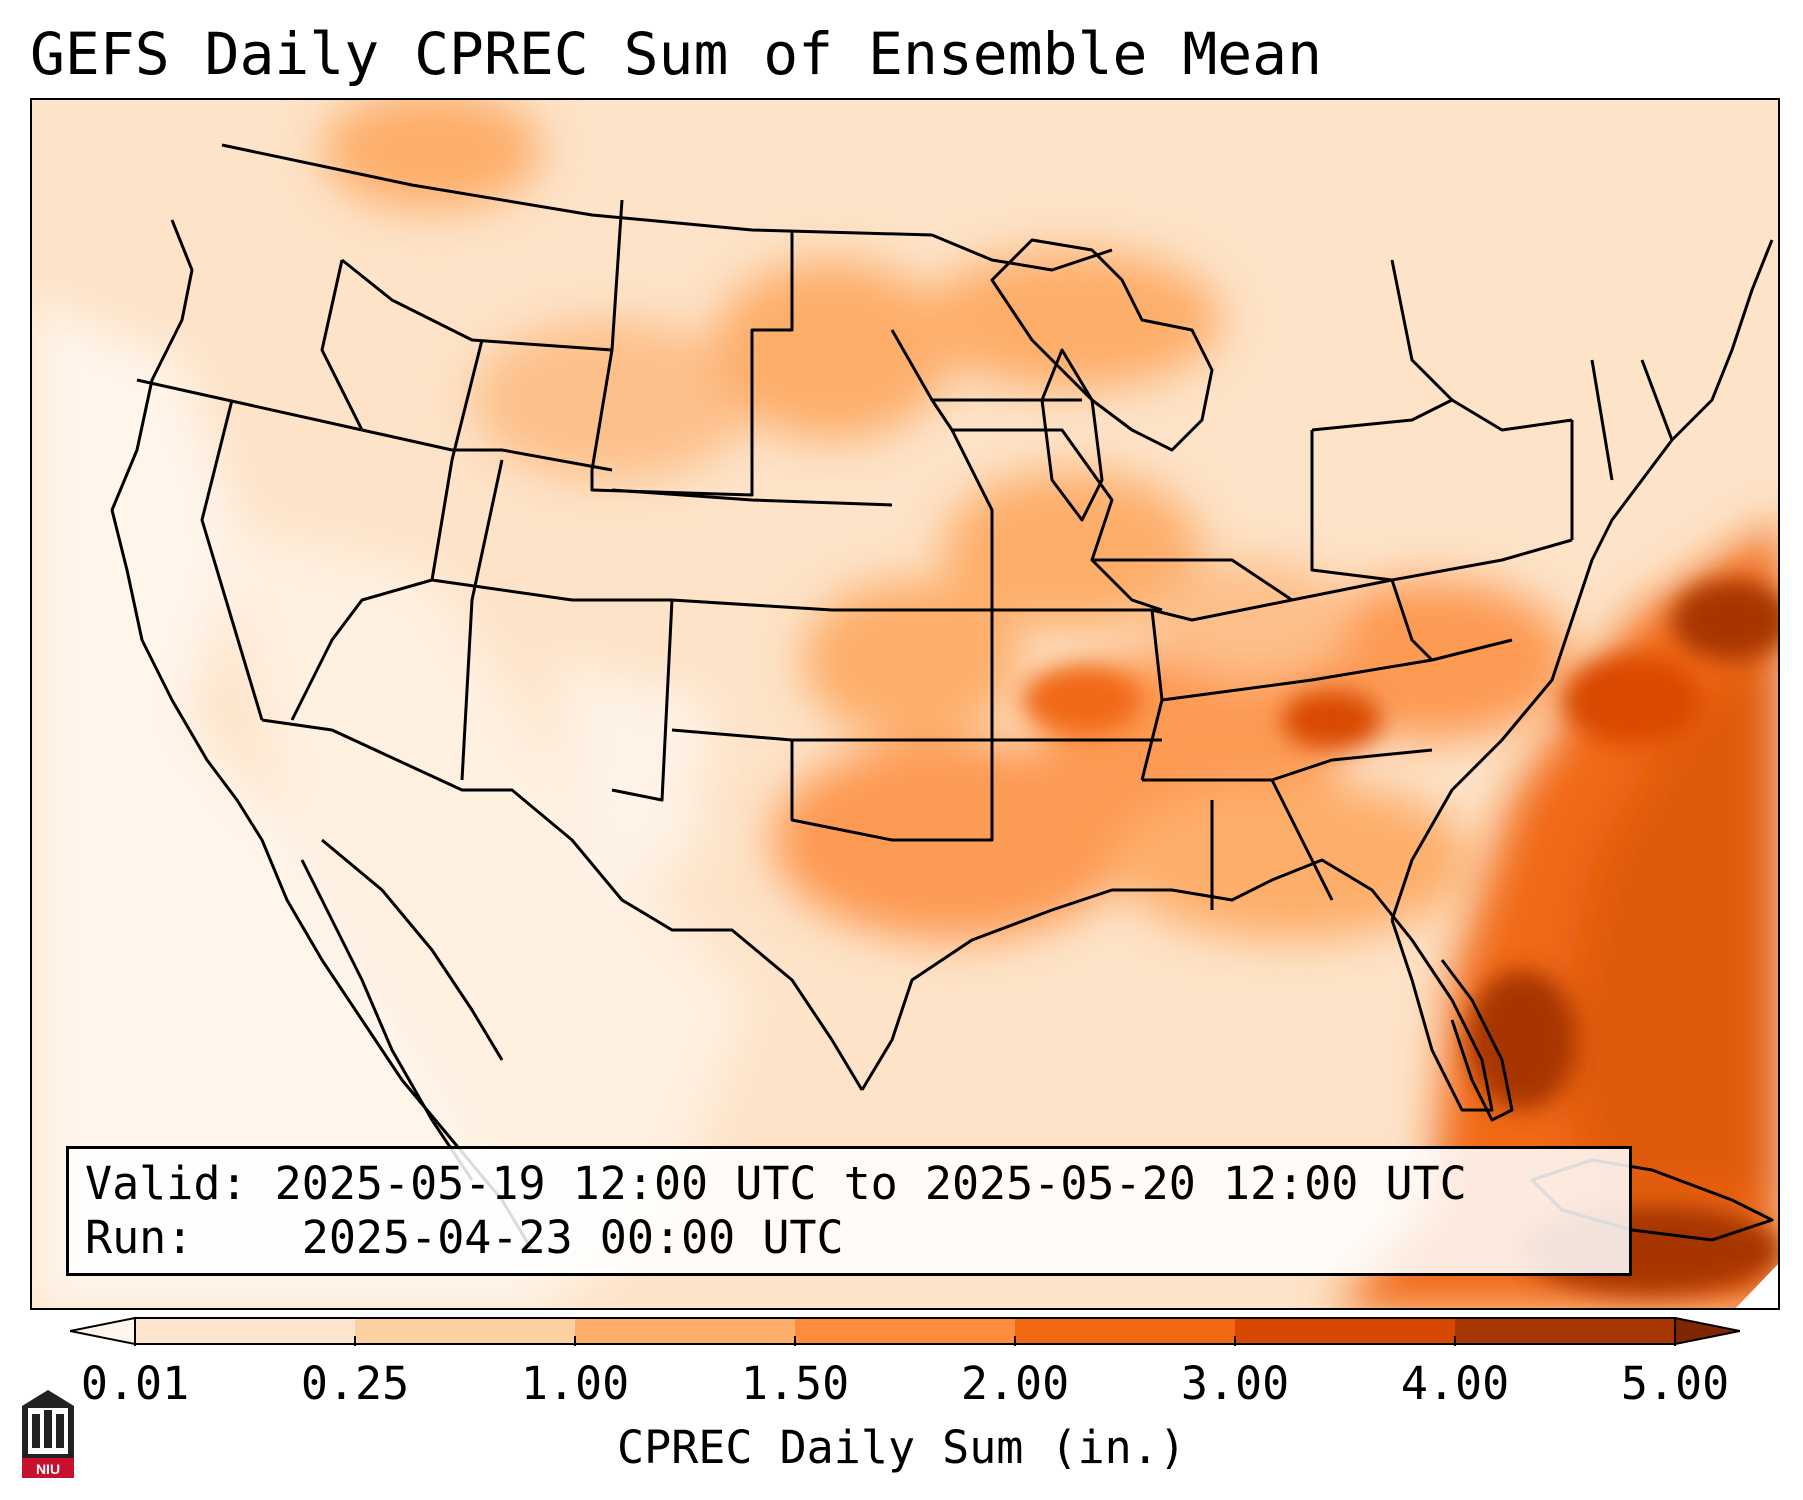 The width and height of the screenshot is (1803, 1500). Describe the element at coordinates (901, 1447) in the screenshot. I see `colorbar-label: CPREC Daily Sum (in.)` at that location.